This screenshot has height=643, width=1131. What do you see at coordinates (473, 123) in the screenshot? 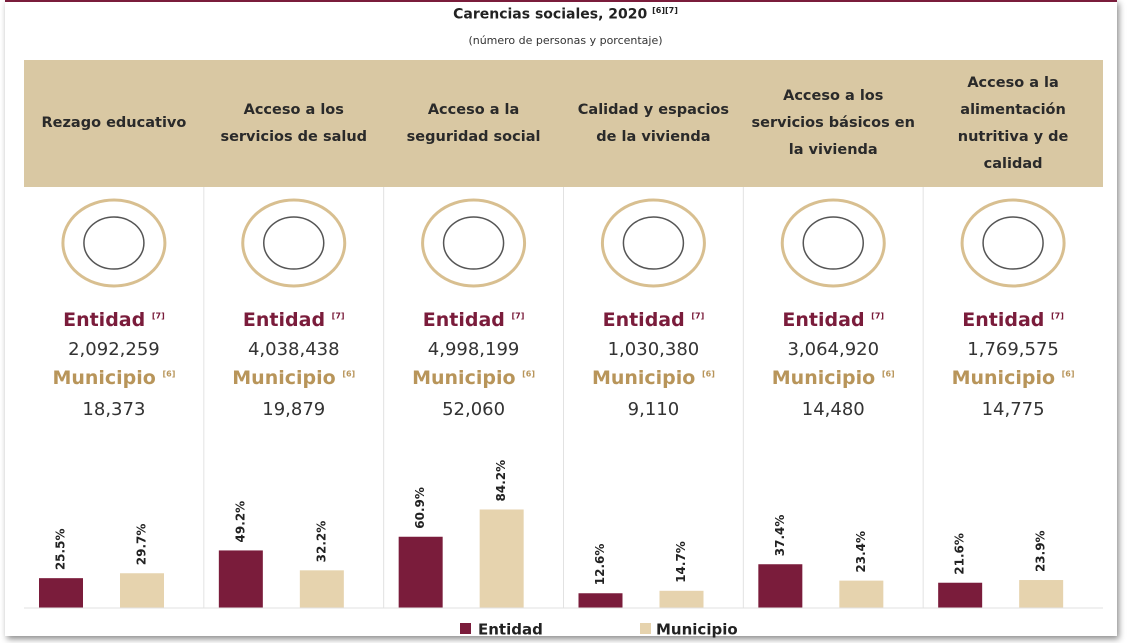
I see `column-header: Acceso a la seguridad social` at bounding box center [473, 123].